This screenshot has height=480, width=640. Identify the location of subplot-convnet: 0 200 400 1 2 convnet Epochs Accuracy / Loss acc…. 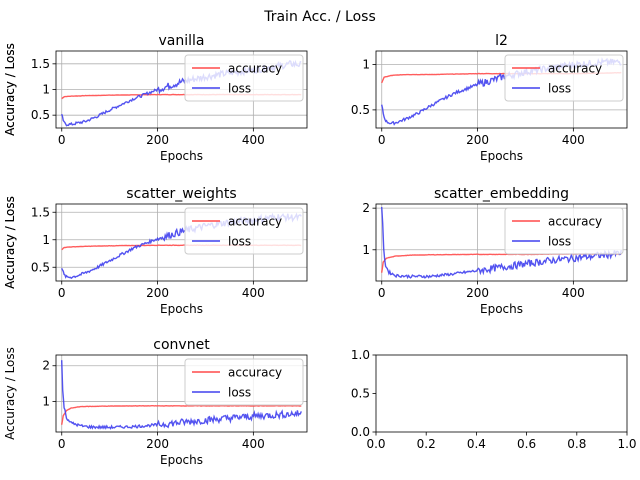
(155, 402).